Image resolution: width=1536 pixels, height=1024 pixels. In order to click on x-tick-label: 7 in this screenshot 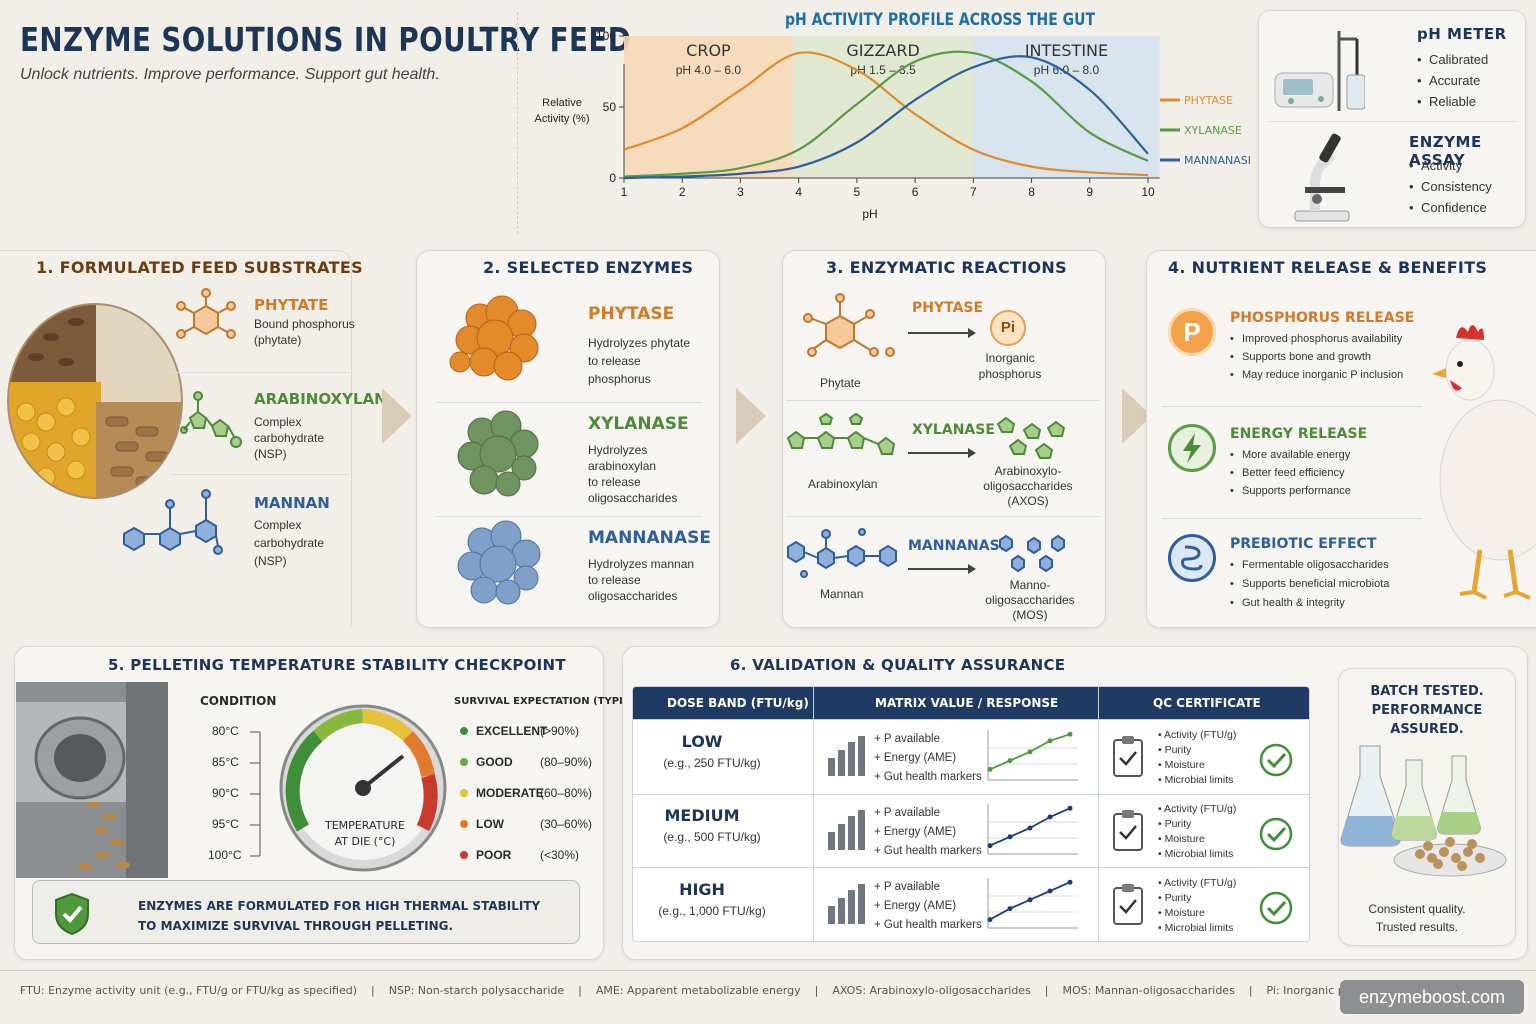, I will do `click(973, 192)`.